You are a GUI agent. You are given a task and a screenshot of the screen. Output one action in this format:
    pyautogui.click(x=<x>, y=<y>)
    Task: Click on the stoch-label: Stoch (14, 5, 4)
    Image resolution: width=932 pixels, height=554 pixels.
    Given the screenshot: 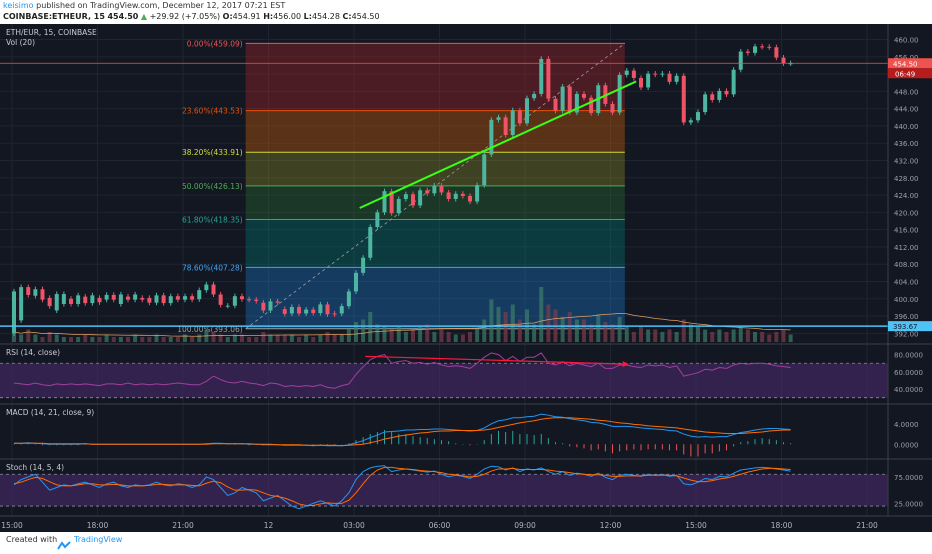 What is the action you would take?
    pyautogui.click(x=35, y=467)
    